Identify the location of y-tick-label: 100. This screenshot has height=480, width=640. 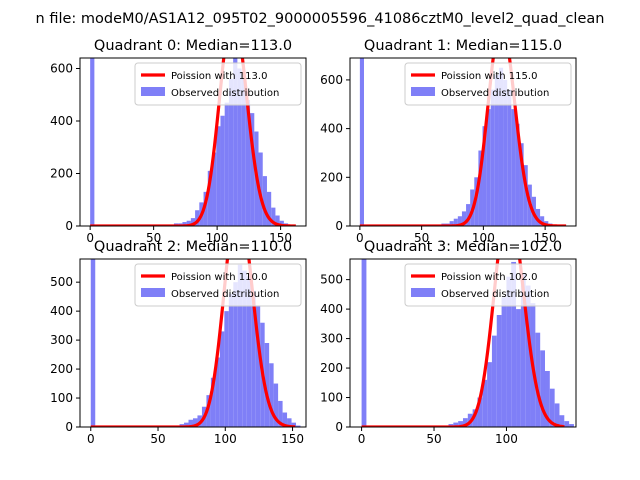
(331, 398).